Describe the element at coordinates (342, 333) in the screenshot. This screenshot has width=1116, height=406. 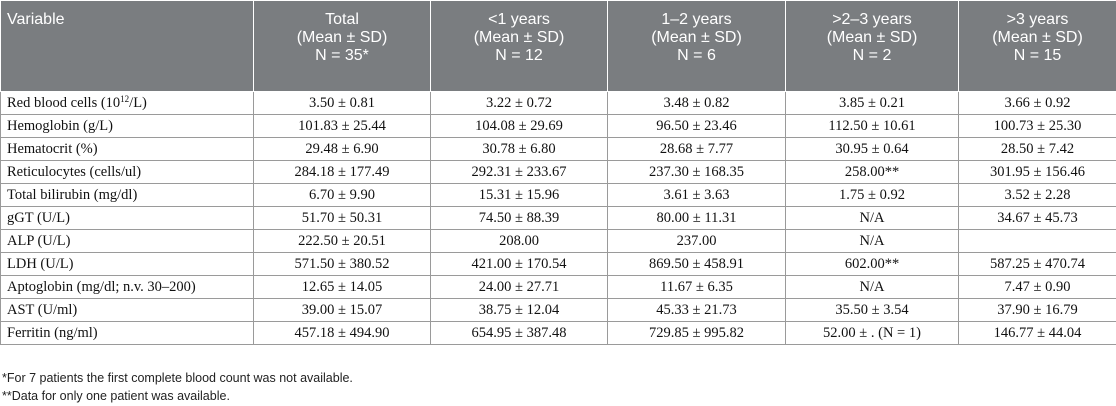
I see `value-cell: 457.18 ± 494.90` at that location.